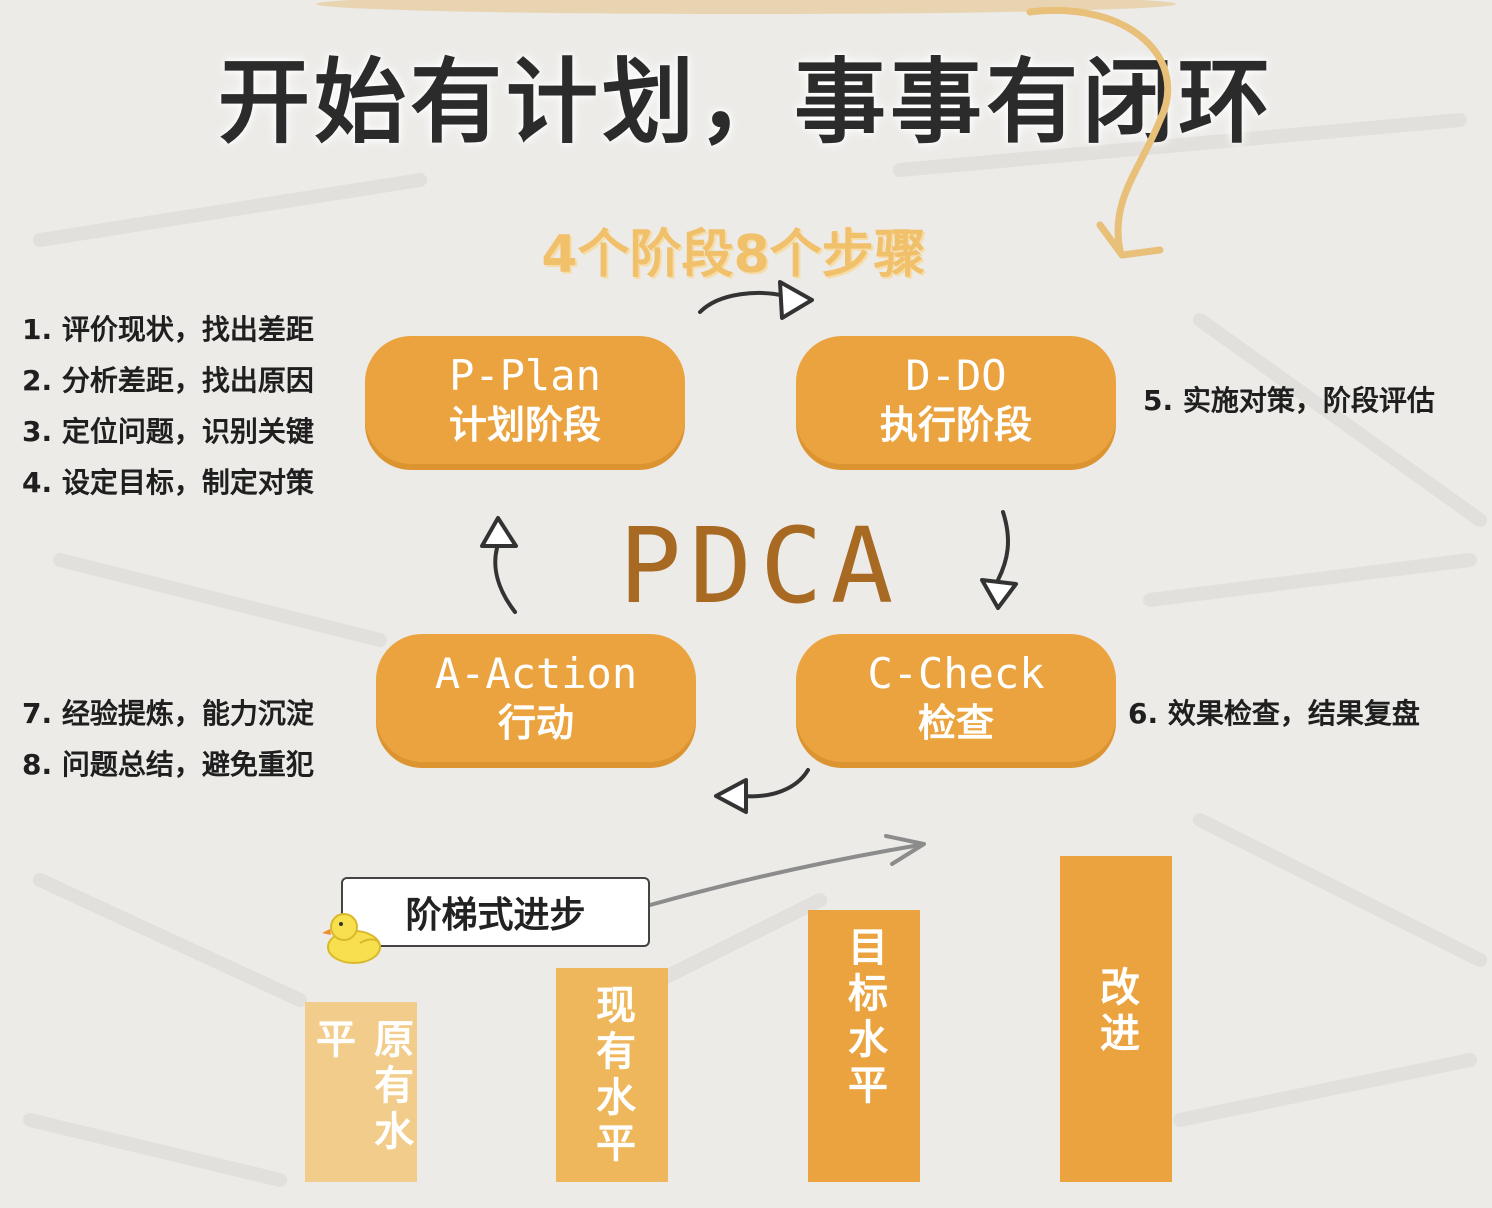 This screenshot has height=1208, width=1492. I want to click on ladder-label-box: 阶梯式进步, so click(495, 912).